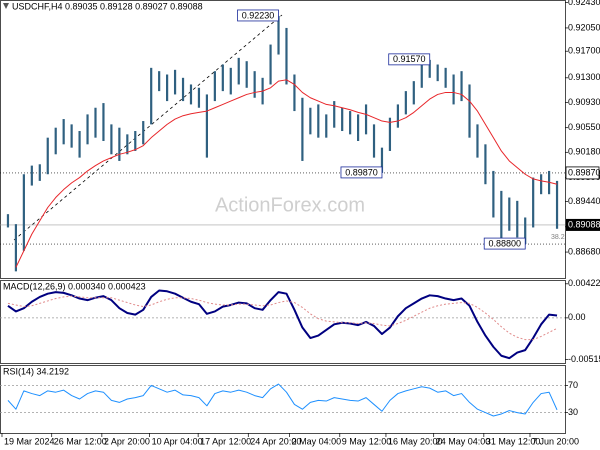 This screenshot has width=600, height=450. Describe the element at coordinates (317, 441) in the screenshot. I see `x-tick-label: 2 May 04:00` at that location.